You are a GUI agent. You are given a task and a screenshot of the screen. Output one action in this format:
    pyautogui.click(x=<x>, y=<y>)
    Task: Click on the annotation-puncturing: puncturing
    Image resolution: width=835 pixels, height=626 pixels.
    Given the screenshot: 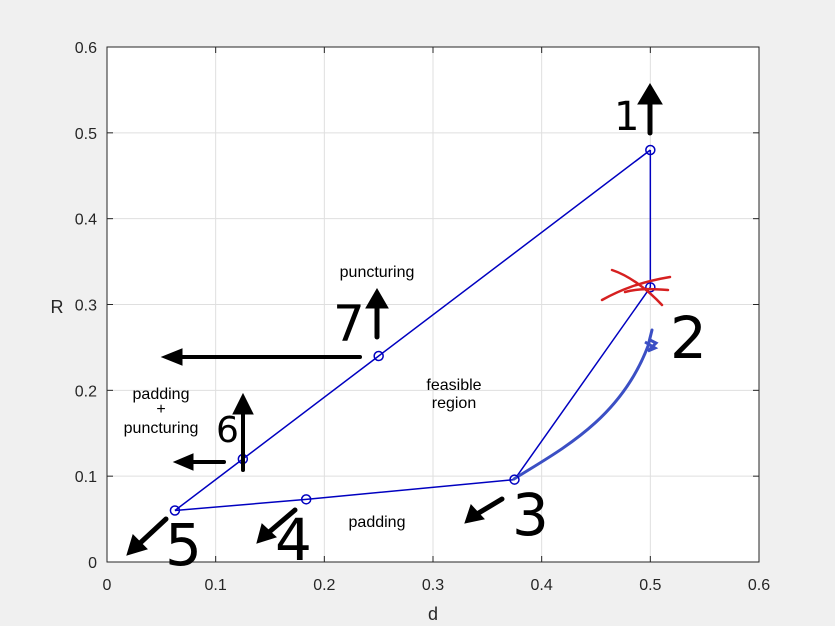 What is the action you would take?
    pyautogui.click(x=377, y=272)
    